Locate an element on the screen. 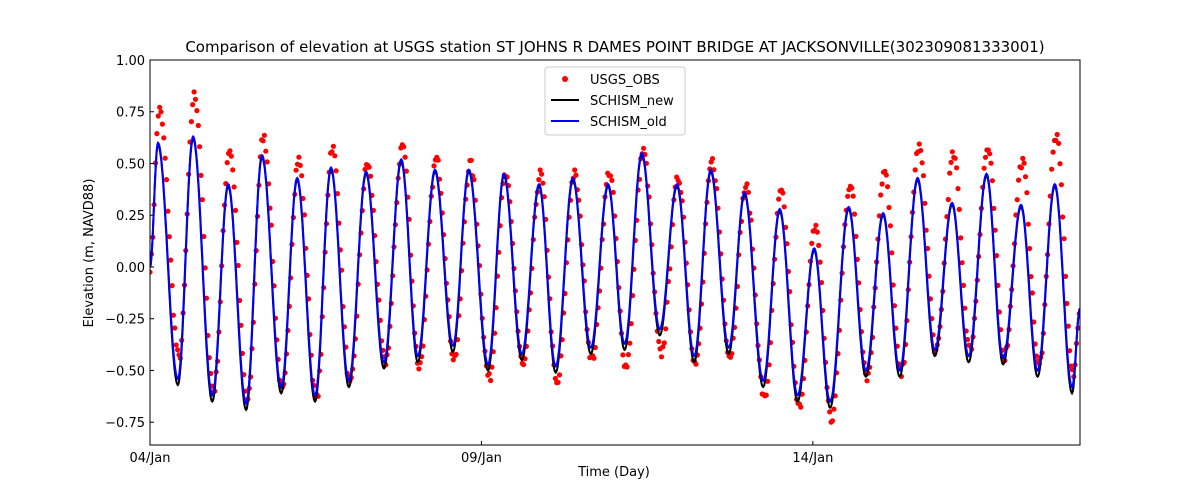  legend-box is located at coordinates (615, 101).